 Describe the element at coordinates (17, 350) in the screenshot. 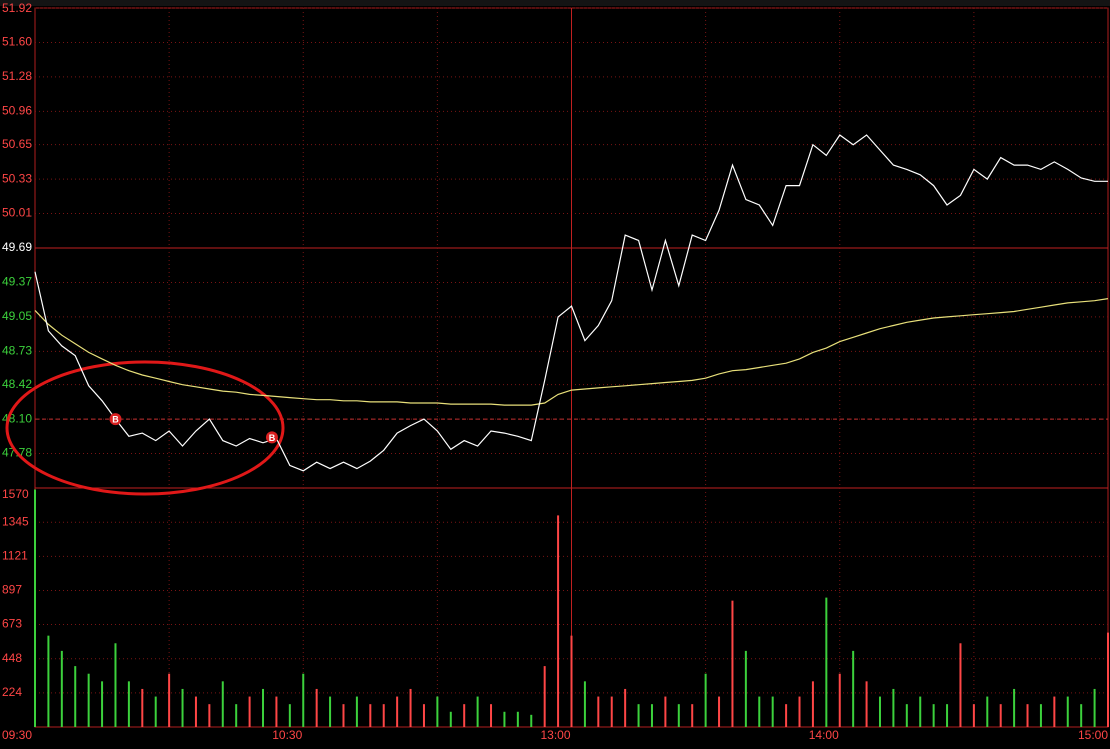

I see `y-tick-label: 48.73` at that location.